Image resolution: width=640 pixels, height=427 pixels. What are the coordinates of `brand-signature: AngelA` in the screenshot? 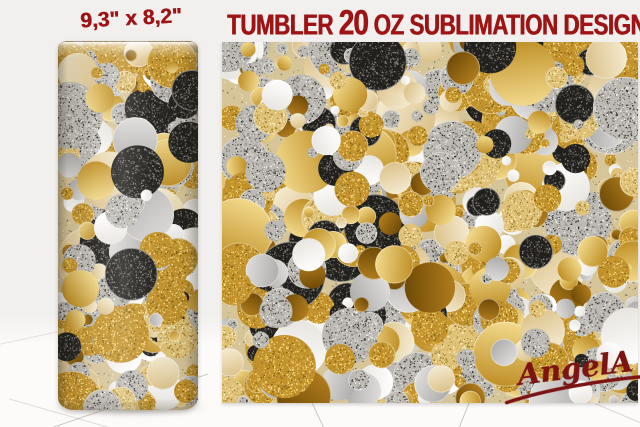 It's located at (569, 375).